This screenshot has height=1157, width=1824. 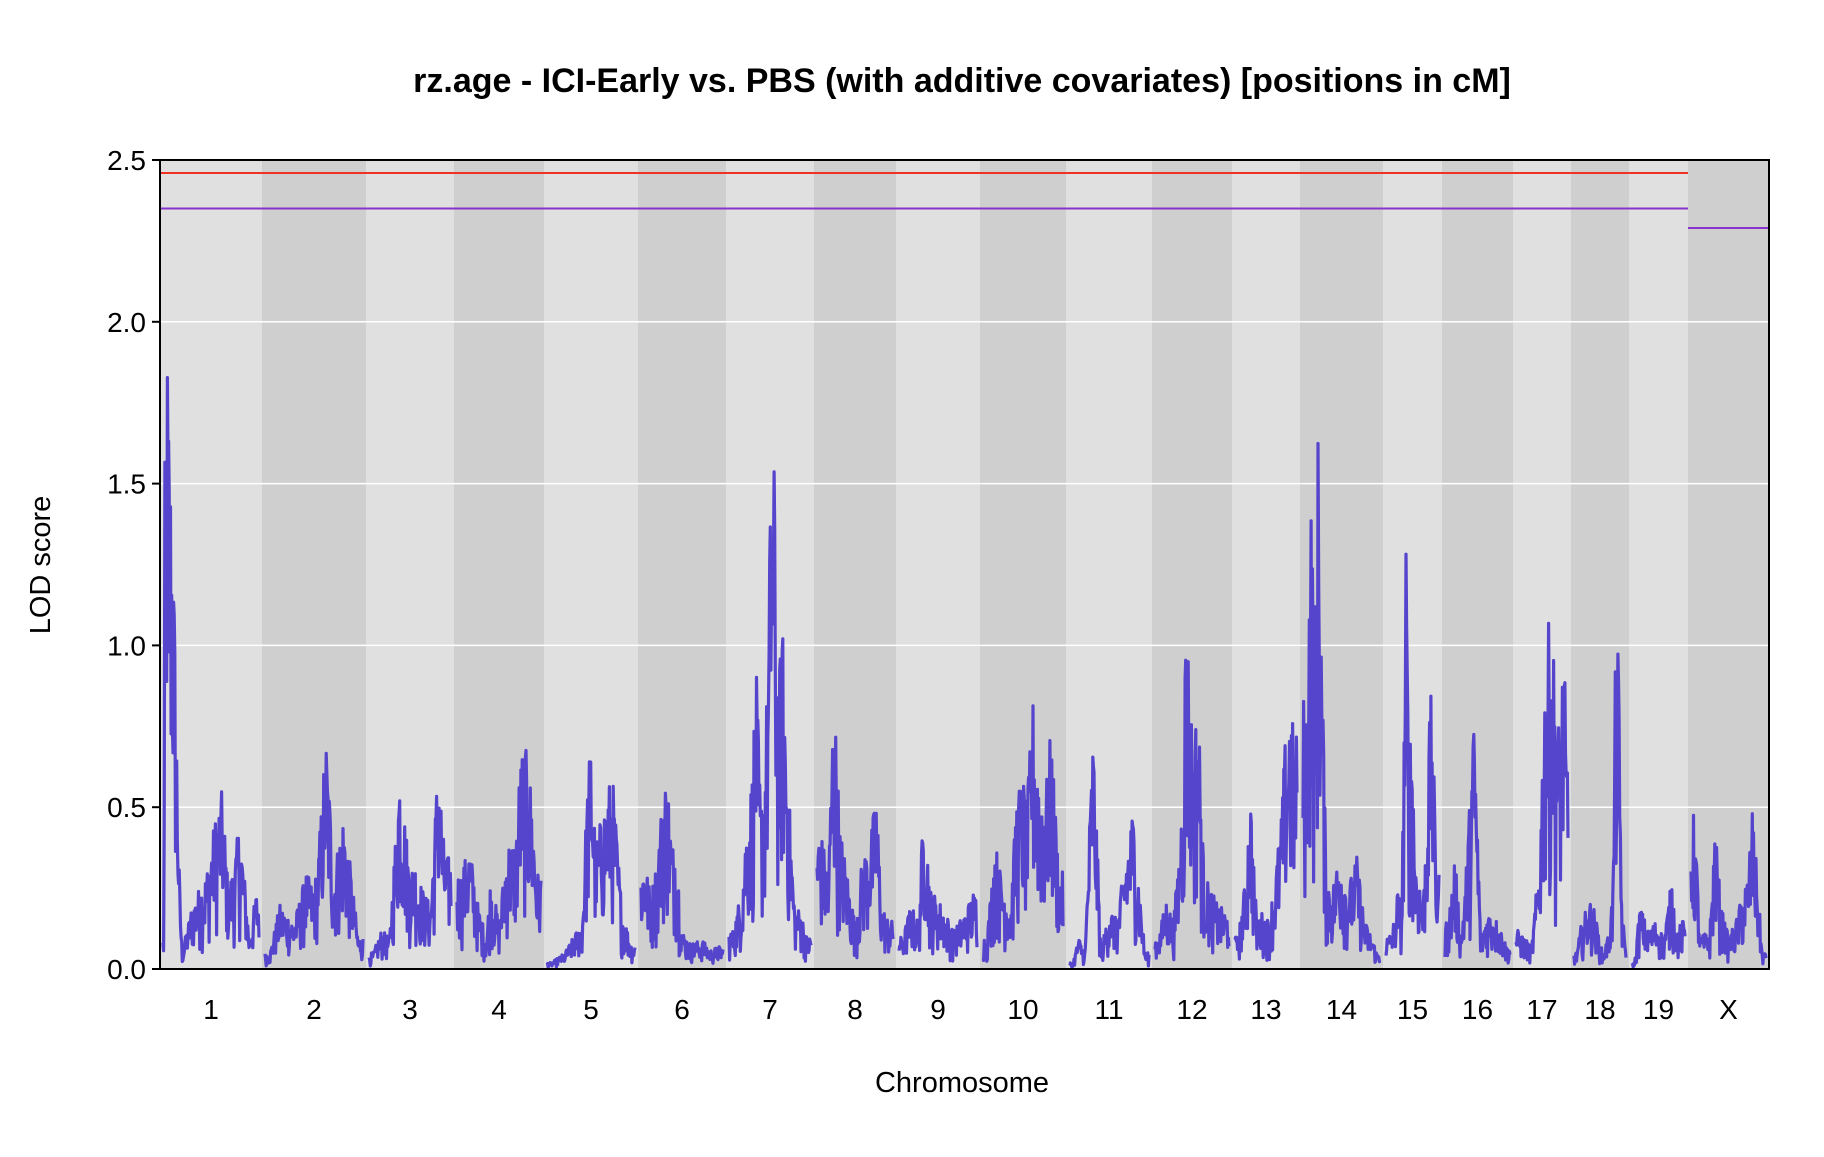 I want to click on x-tick-label-chr-3: 3, so click(x=410, y=1009).